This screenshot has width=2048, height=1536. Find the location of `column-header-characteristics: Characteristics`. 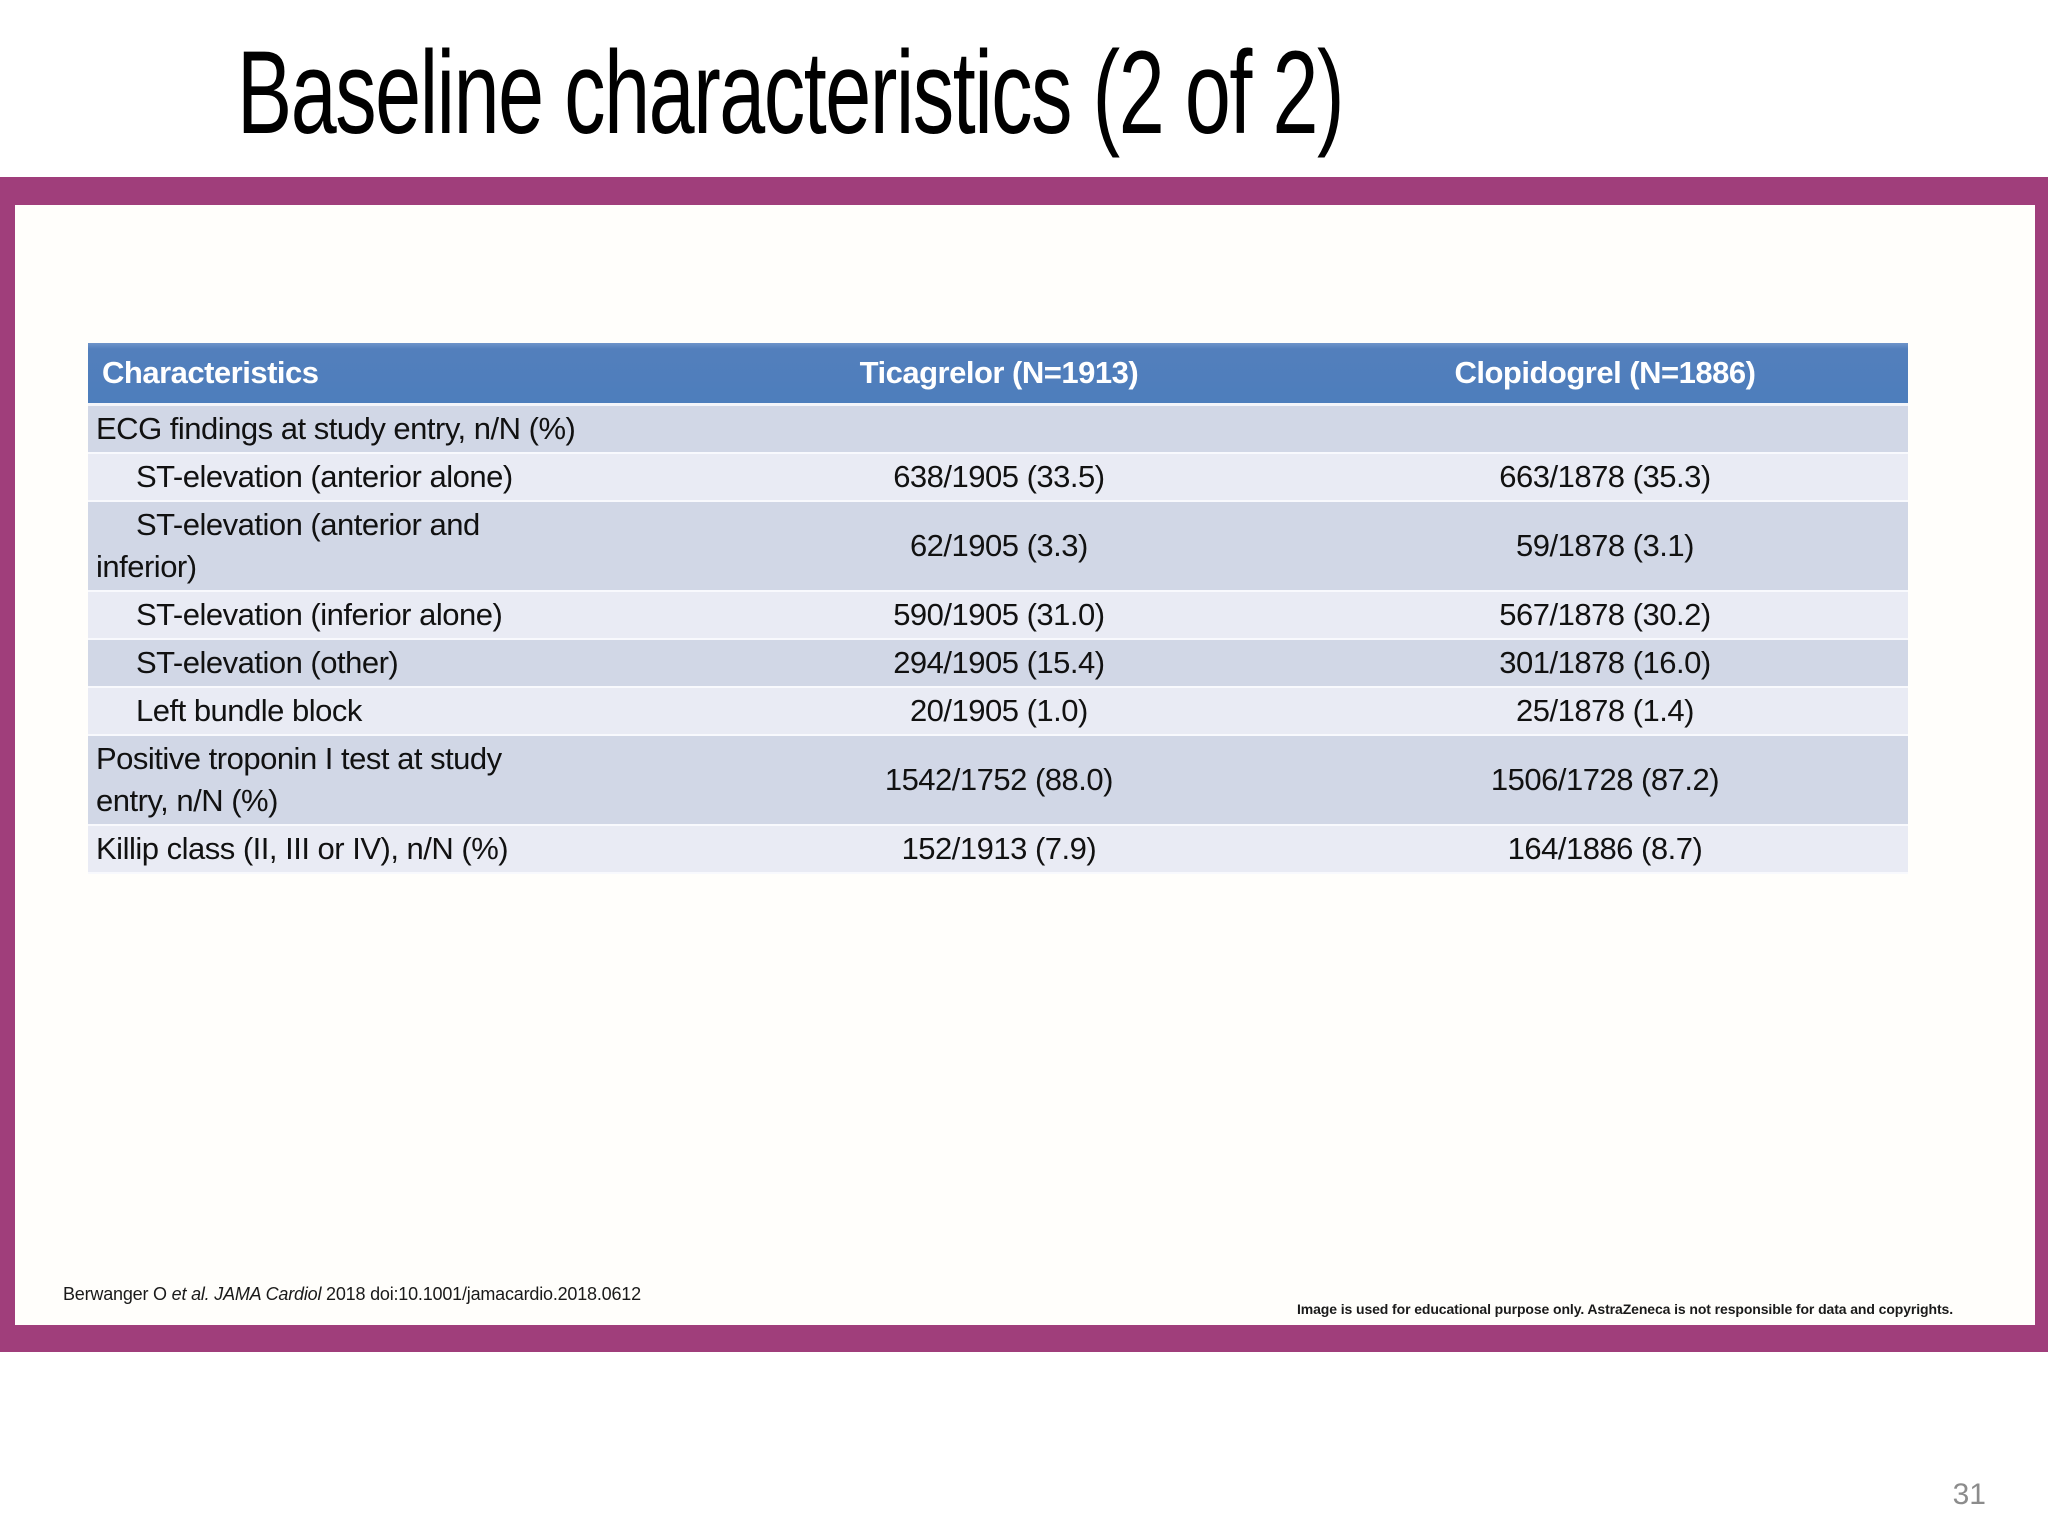

column-header-characteristics: Characteristics is located at coordinates (392, 374).